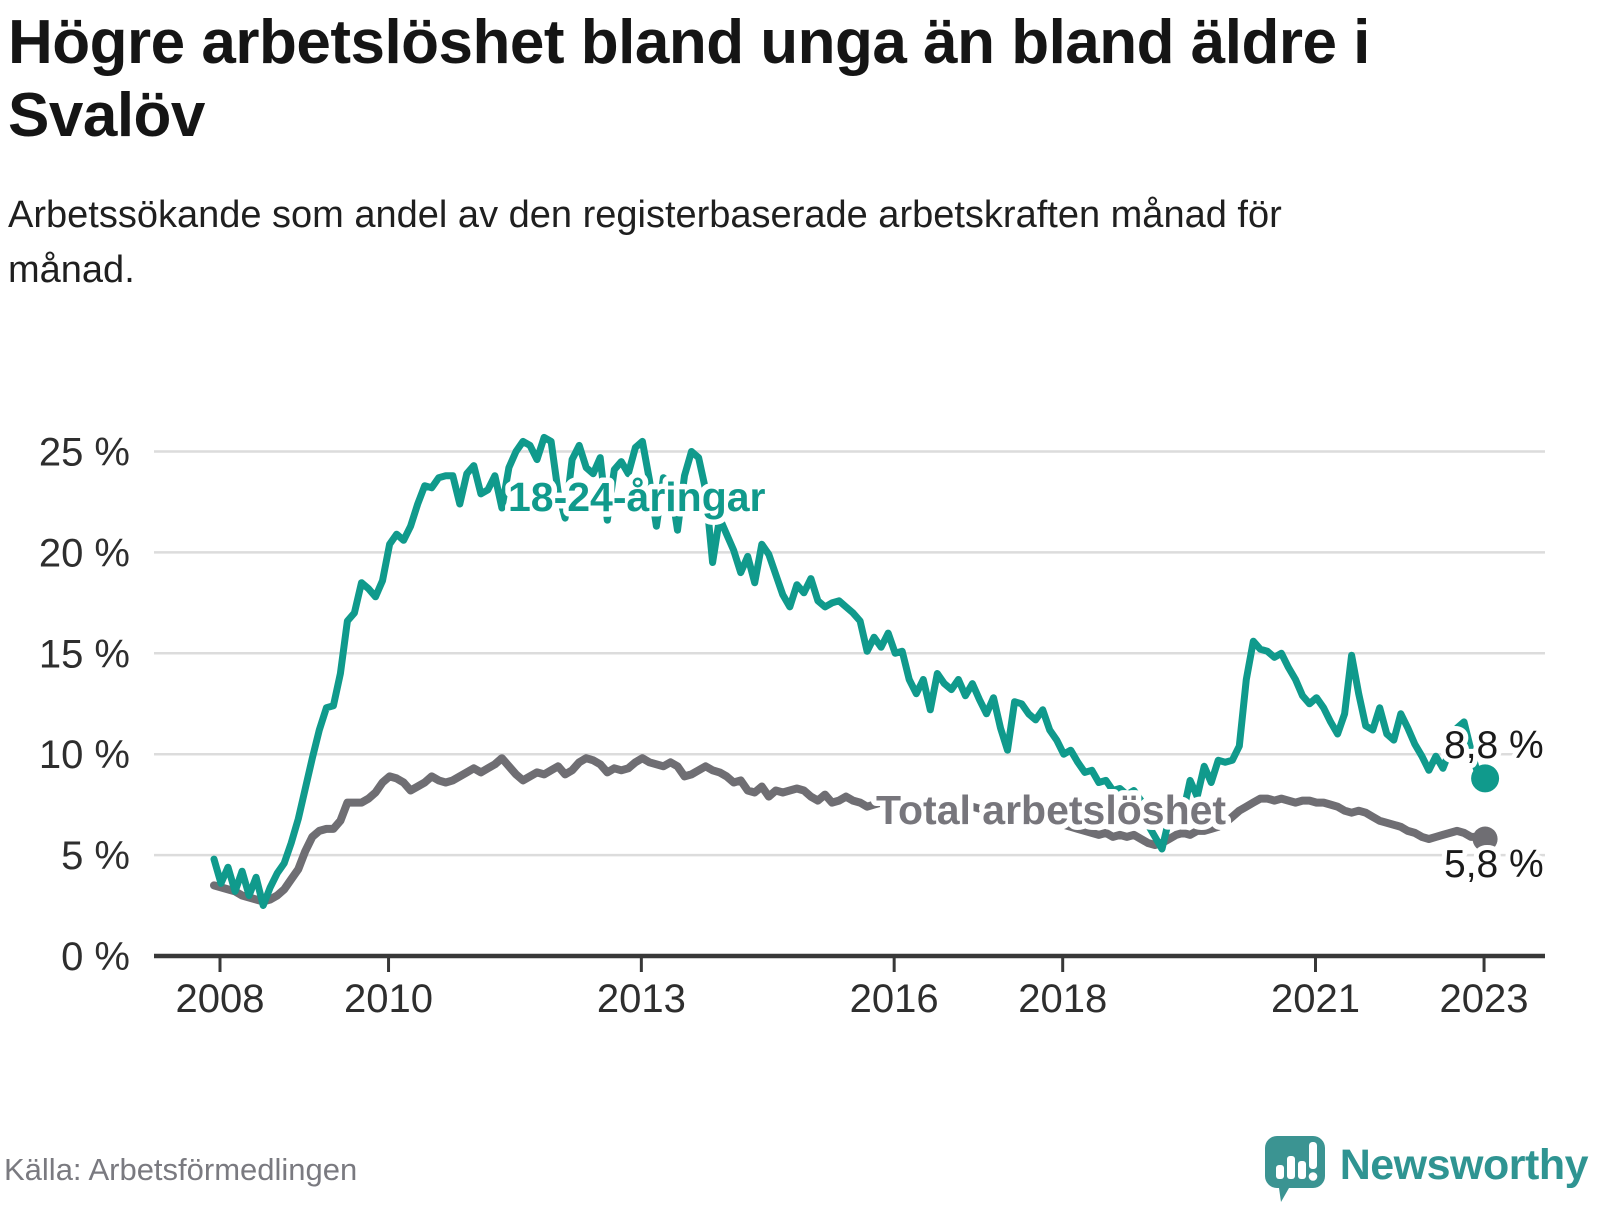  Describe the element at coordinates (95, 957) in the screenshot. I see `y-axis-label-0: 0 %` at that location.